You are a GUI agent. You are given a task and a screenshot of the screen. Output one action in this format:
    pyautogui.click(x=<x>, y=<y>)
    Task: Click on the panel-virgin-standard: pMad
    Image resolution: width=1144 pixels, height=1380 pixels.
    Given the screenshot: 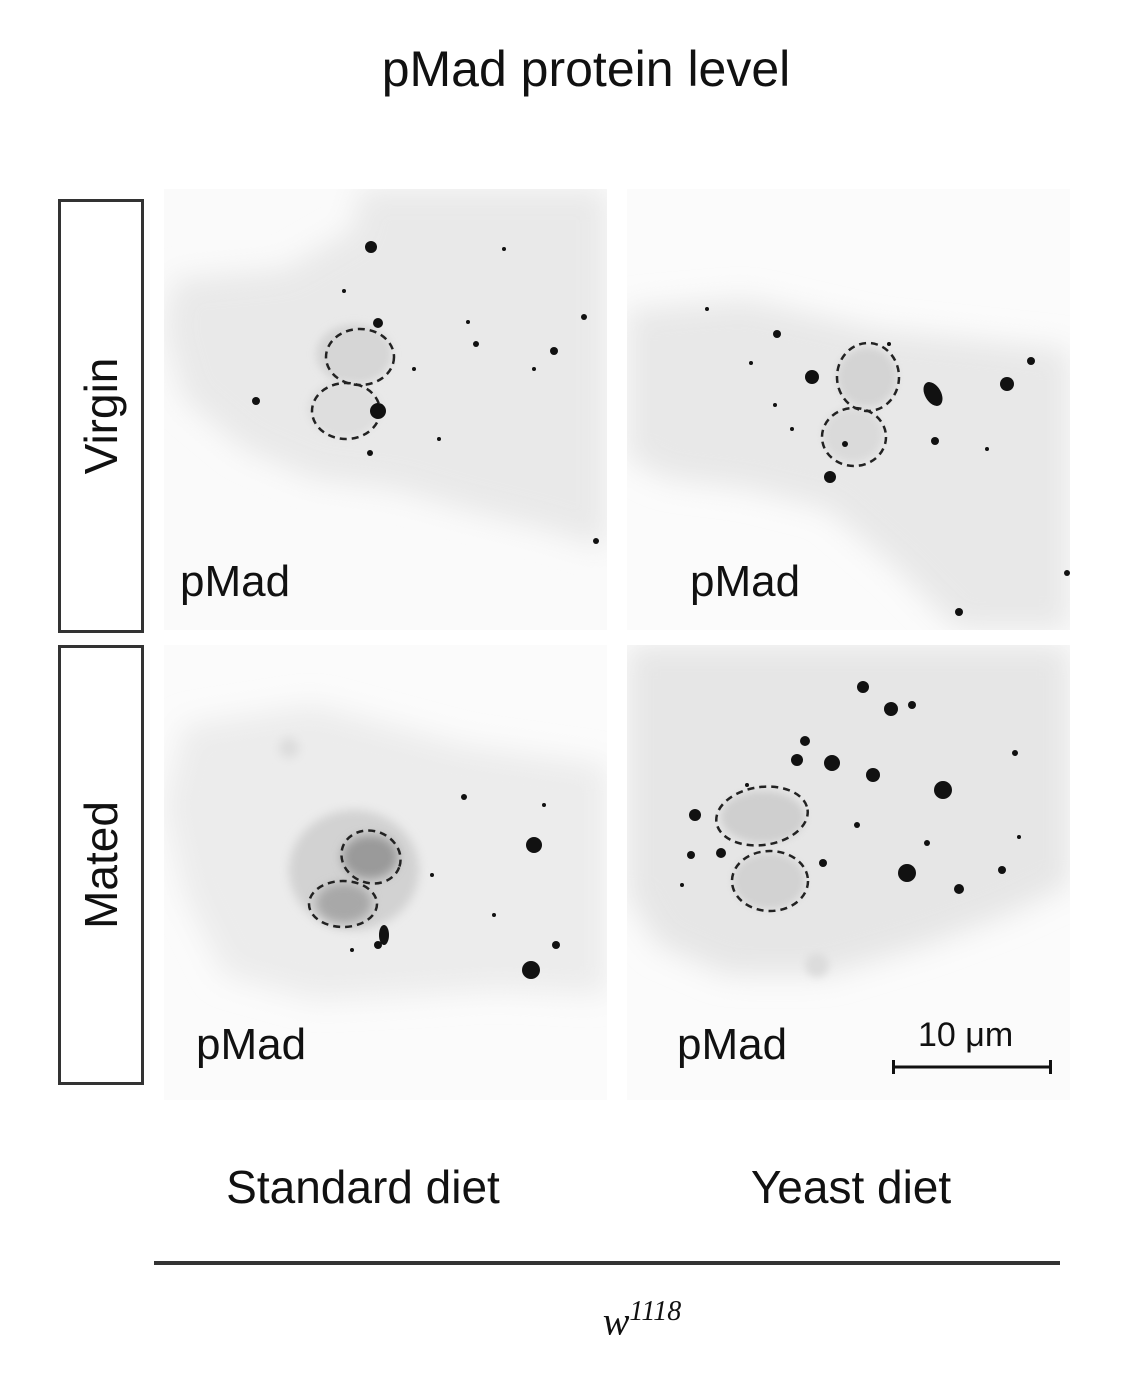 What is the action you would take?
    pyautogui.click(x=385, y=409)
    